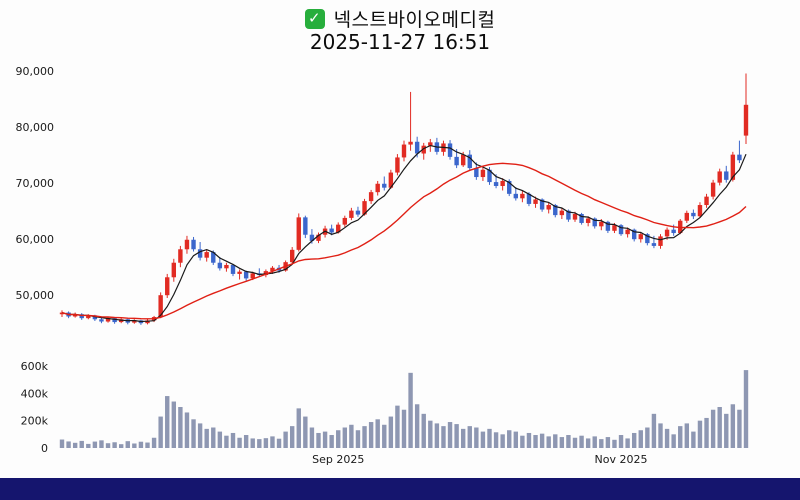  Describe the element at coordinates (400, 489) in the screenshot. I see `bottom-navy-bar` at that location.